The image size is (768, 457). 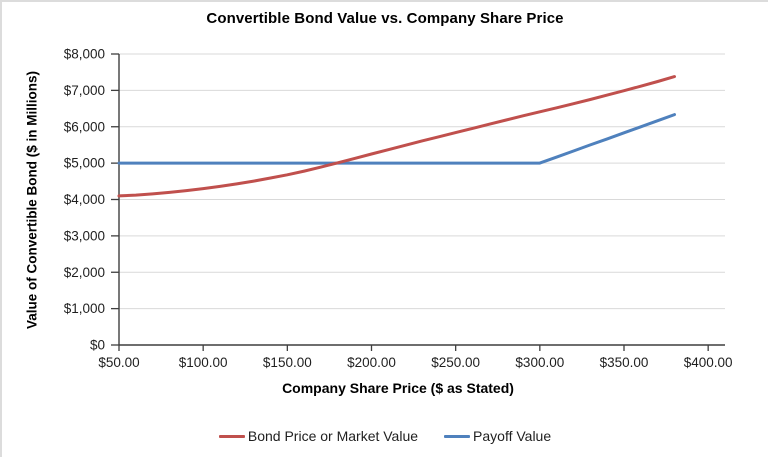 What do you see at coordinates (118, 362) in the screenshot?
I see `x-tick-label: $50.00` at bounding box center [118, 362].